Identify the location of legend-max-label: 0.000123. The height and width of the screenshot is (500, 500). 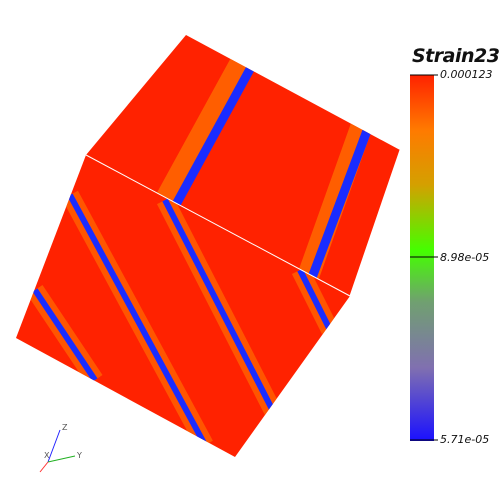
(466, 74).